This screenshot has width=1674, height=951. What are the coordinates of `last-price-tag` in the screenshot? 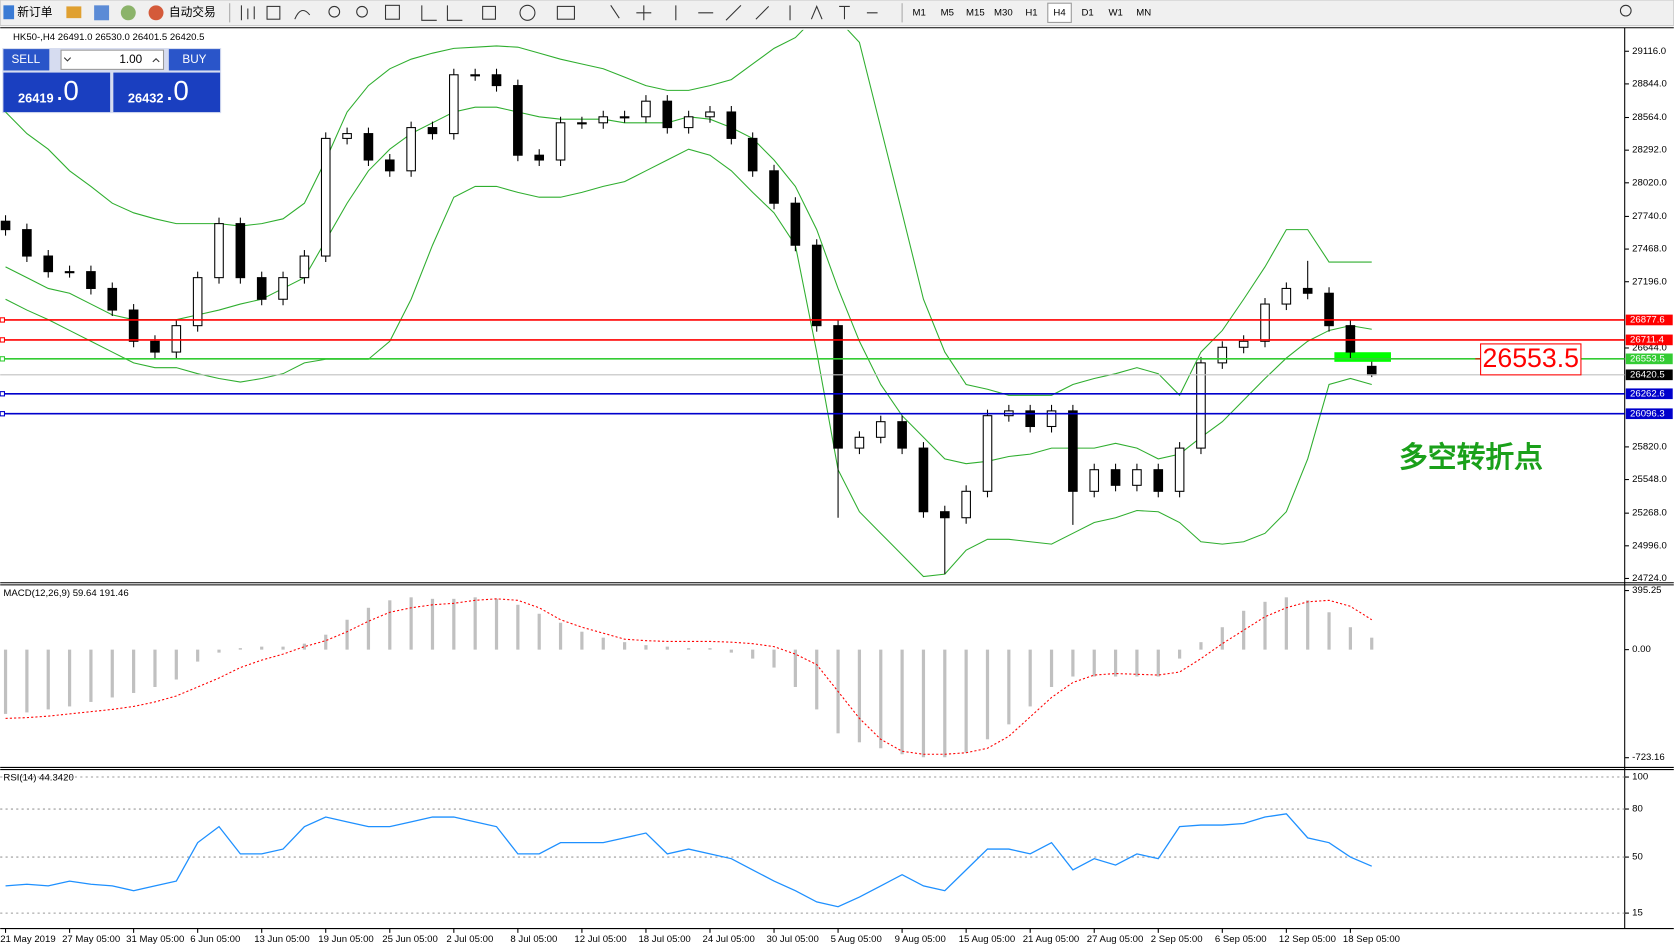 It's located at (1649, 375).